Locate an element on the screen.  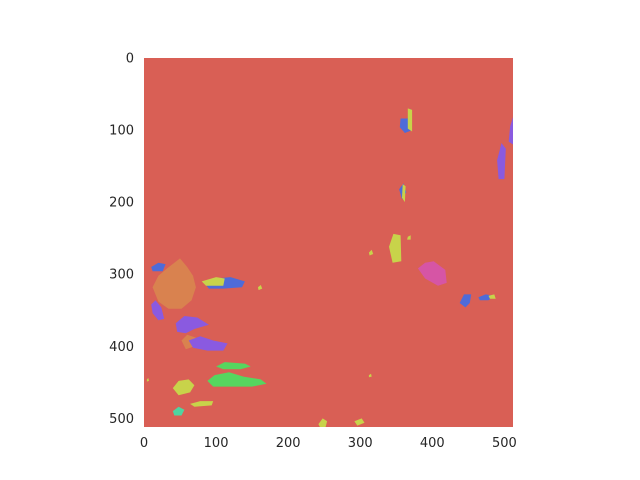
y-axis: 0 100 200 300 400 500 is located at coordinates (121, 239).